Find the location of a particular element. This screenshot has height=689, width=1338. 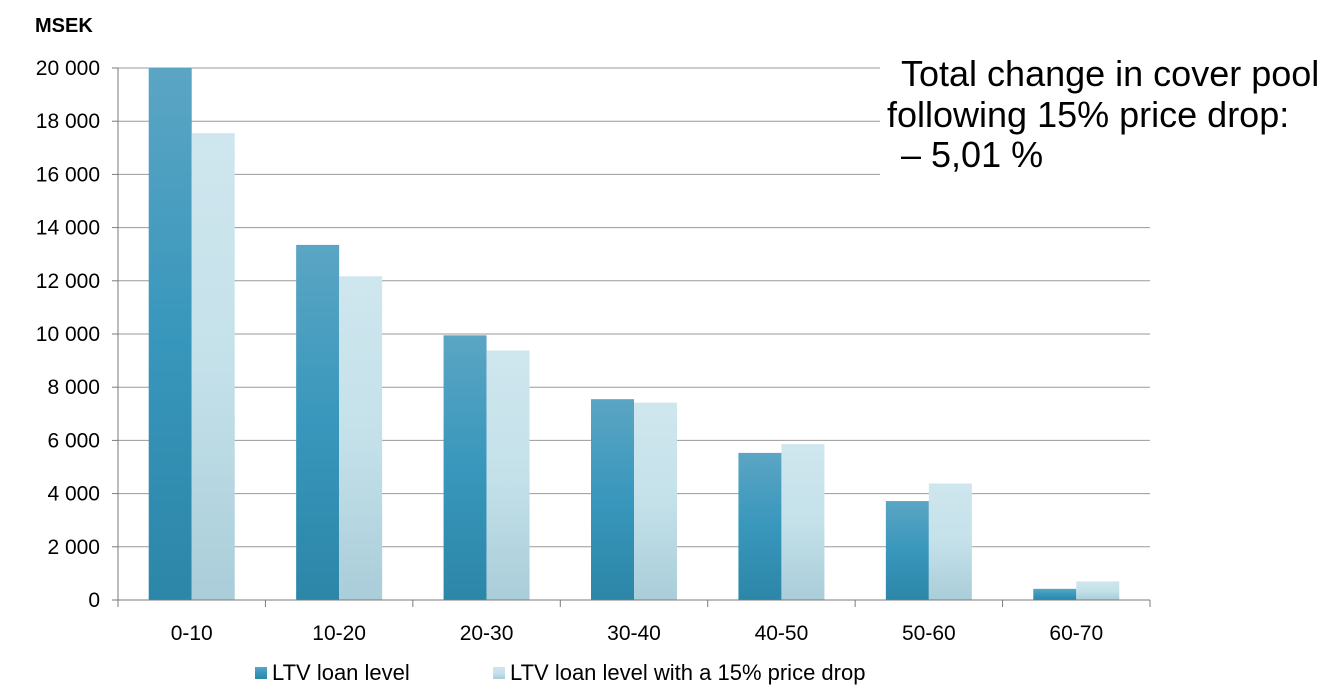

y-tick-label: 10 000 is located at coordinates (68, 334).